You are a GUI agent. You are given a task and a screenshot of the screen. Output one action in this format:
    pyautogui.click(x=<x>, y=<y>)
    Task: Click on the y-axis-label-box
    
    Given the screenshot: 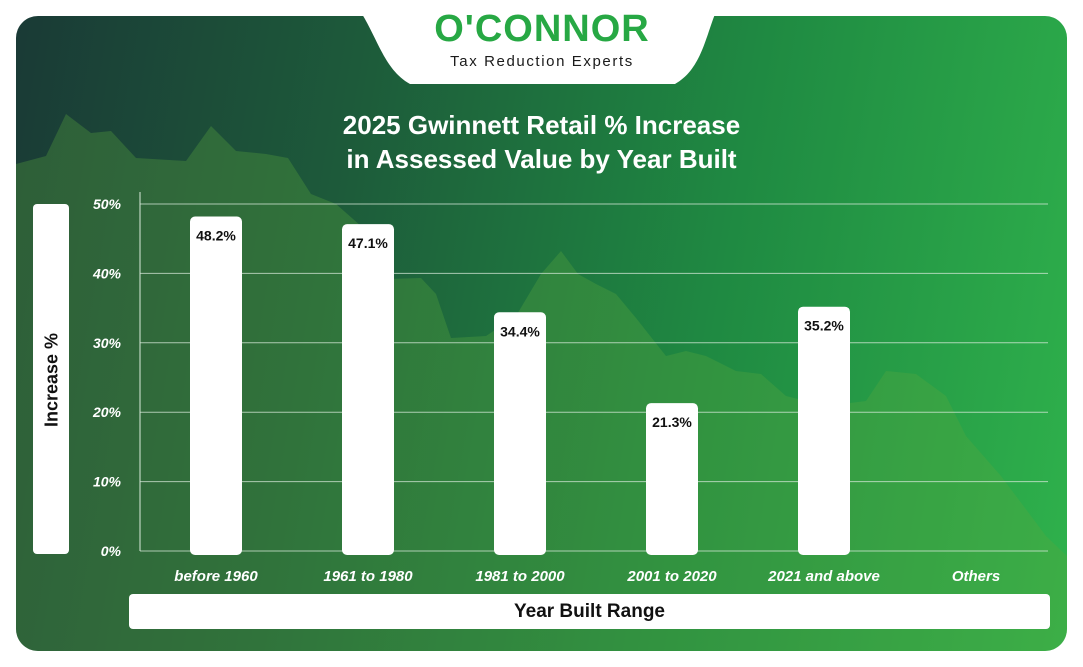 What is the action you would take?
    pyautogui.click(x=51, y=379)
    